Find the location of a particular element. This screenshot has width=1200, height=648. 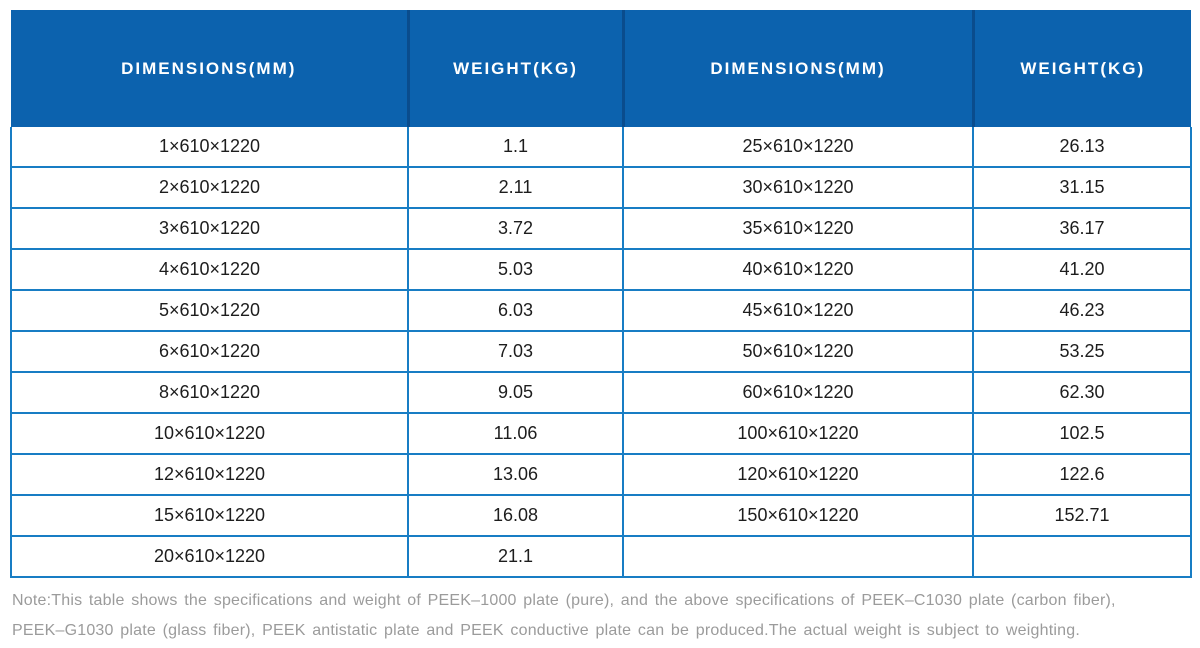

dimensions-cell: 60×610×1220 is located at coordinates (798, 392).